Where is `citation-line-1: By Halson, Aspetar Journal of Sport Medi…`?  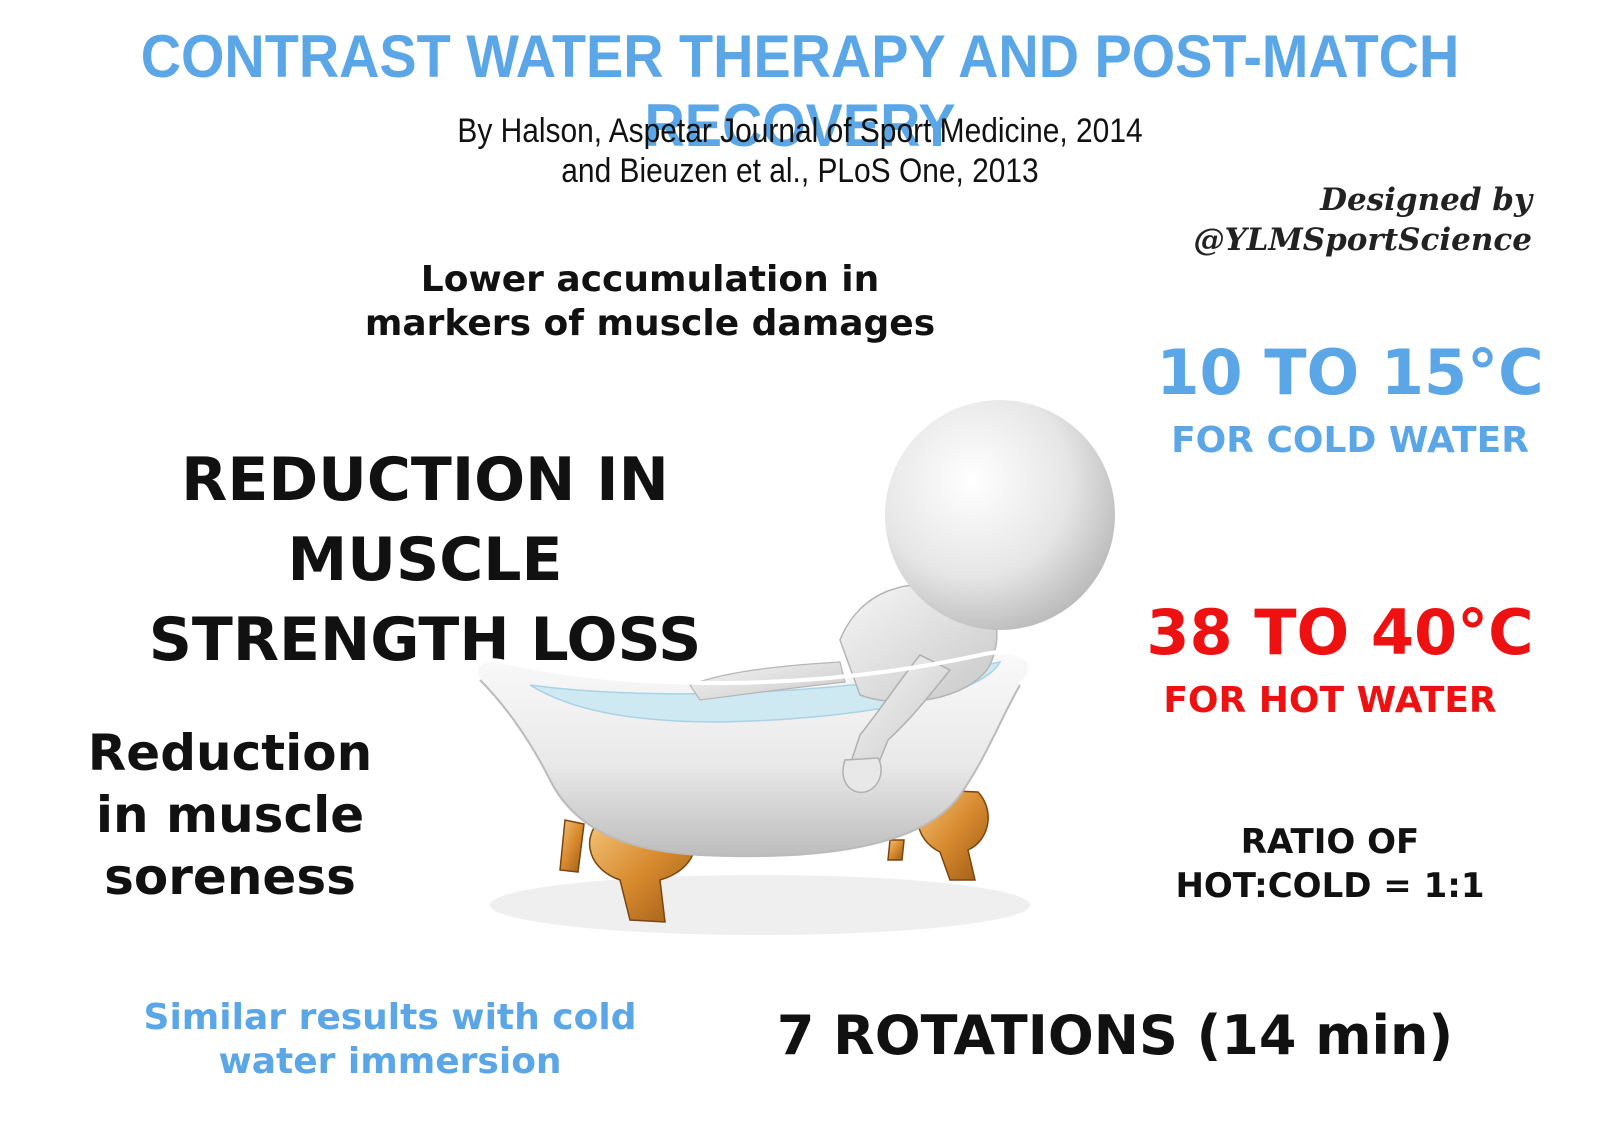 citation-line-1: By Halson, Aspetar Journal of Sport Medi… is located at coordinates (800, 131).